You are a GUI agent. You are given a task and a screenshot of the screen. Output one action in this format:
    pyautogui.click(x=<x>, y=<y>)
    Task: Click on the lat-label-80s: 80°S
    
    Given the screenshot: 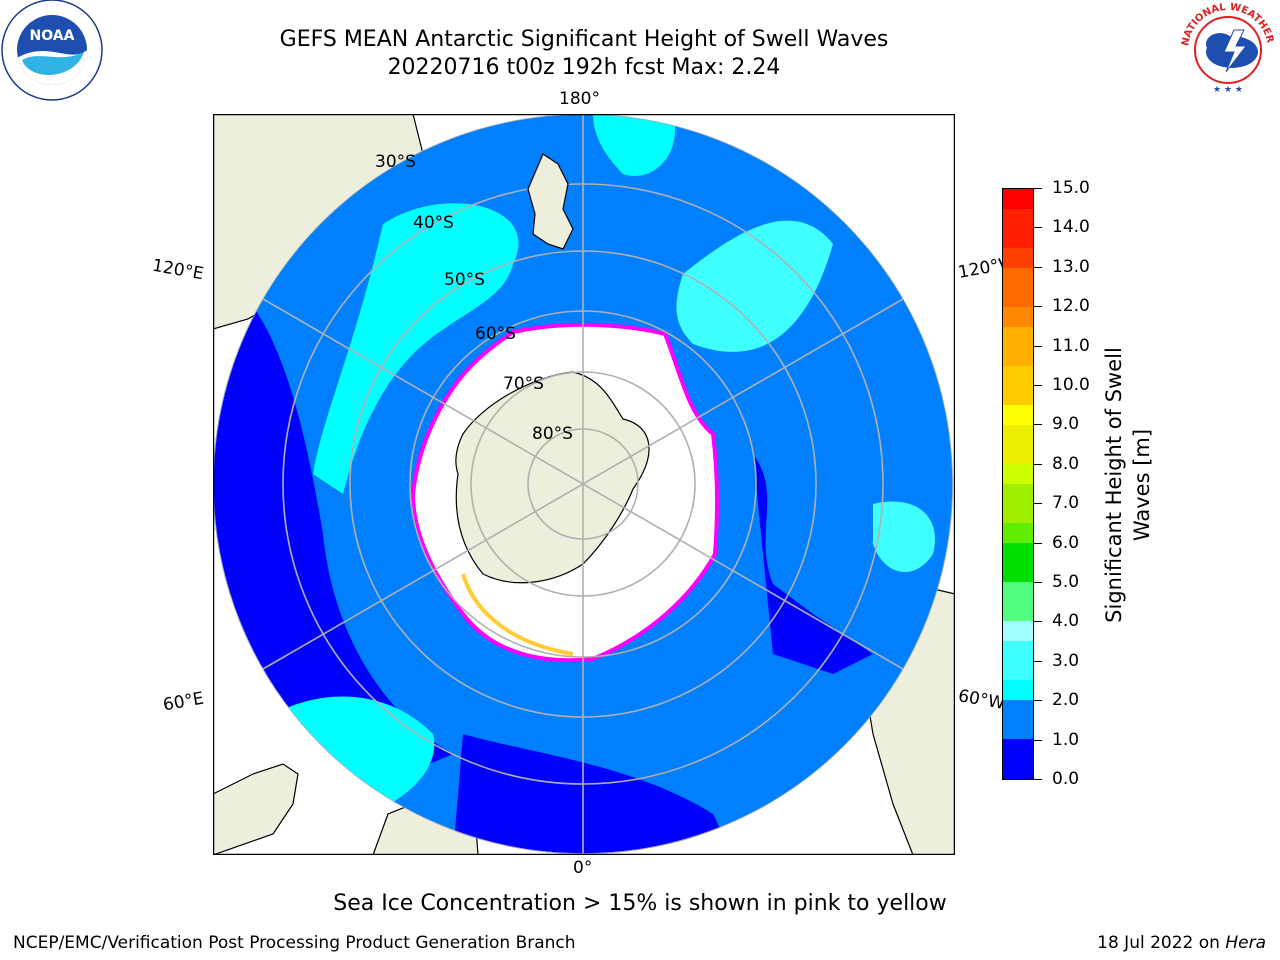 What is the action you would take?
    pyautogui.click(x=552, y=434)
    